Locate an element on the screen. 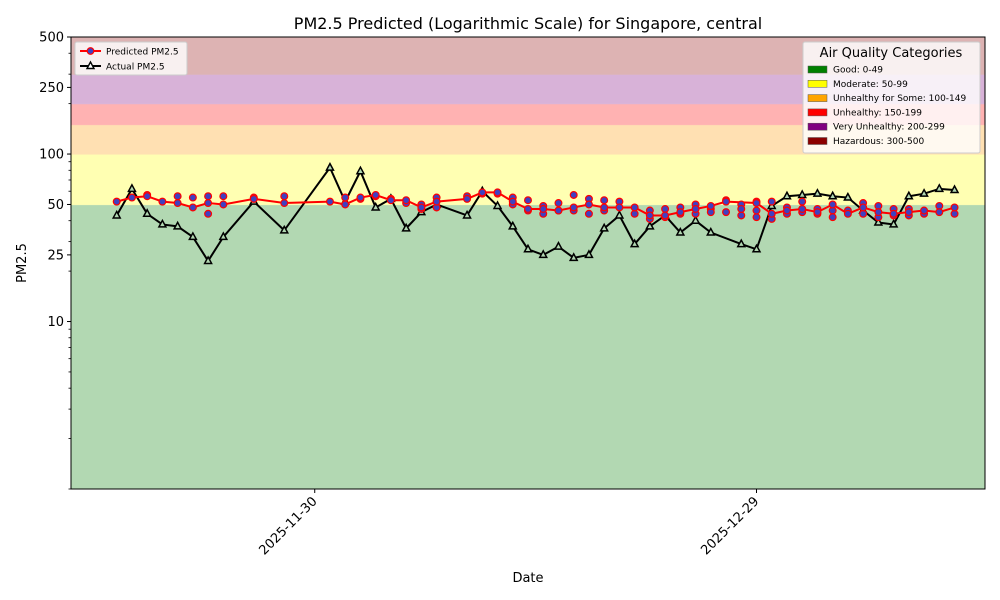 The width and height of the screenshot is (1000, 600). category-label-4: Very Unhealthy: 200-299 is located at coordinates (889, 128).